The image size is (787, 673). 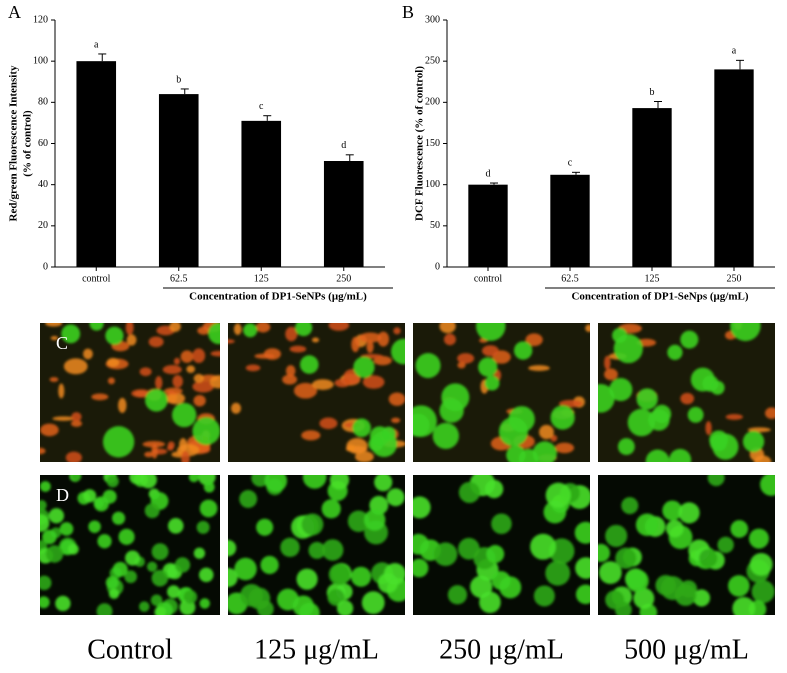 I want to click on panel-label: B, so click(x=408, y=12).